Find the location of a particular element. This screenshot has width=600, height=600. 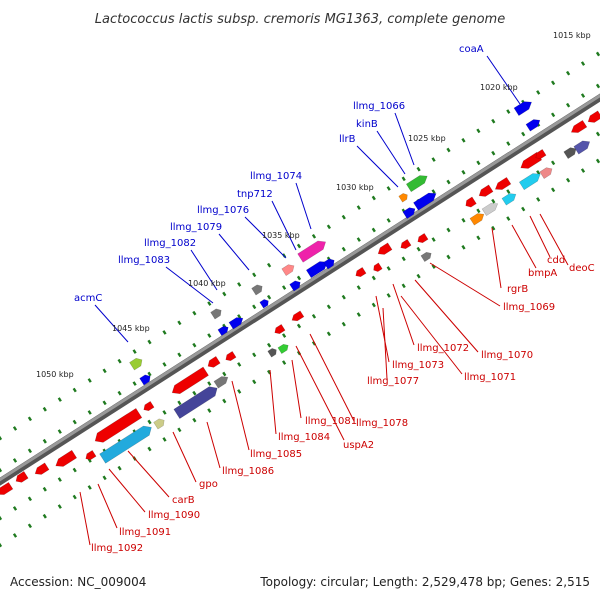

gene-label-llmg-1085: llmg_1085 is located at coordinates (276, 454).